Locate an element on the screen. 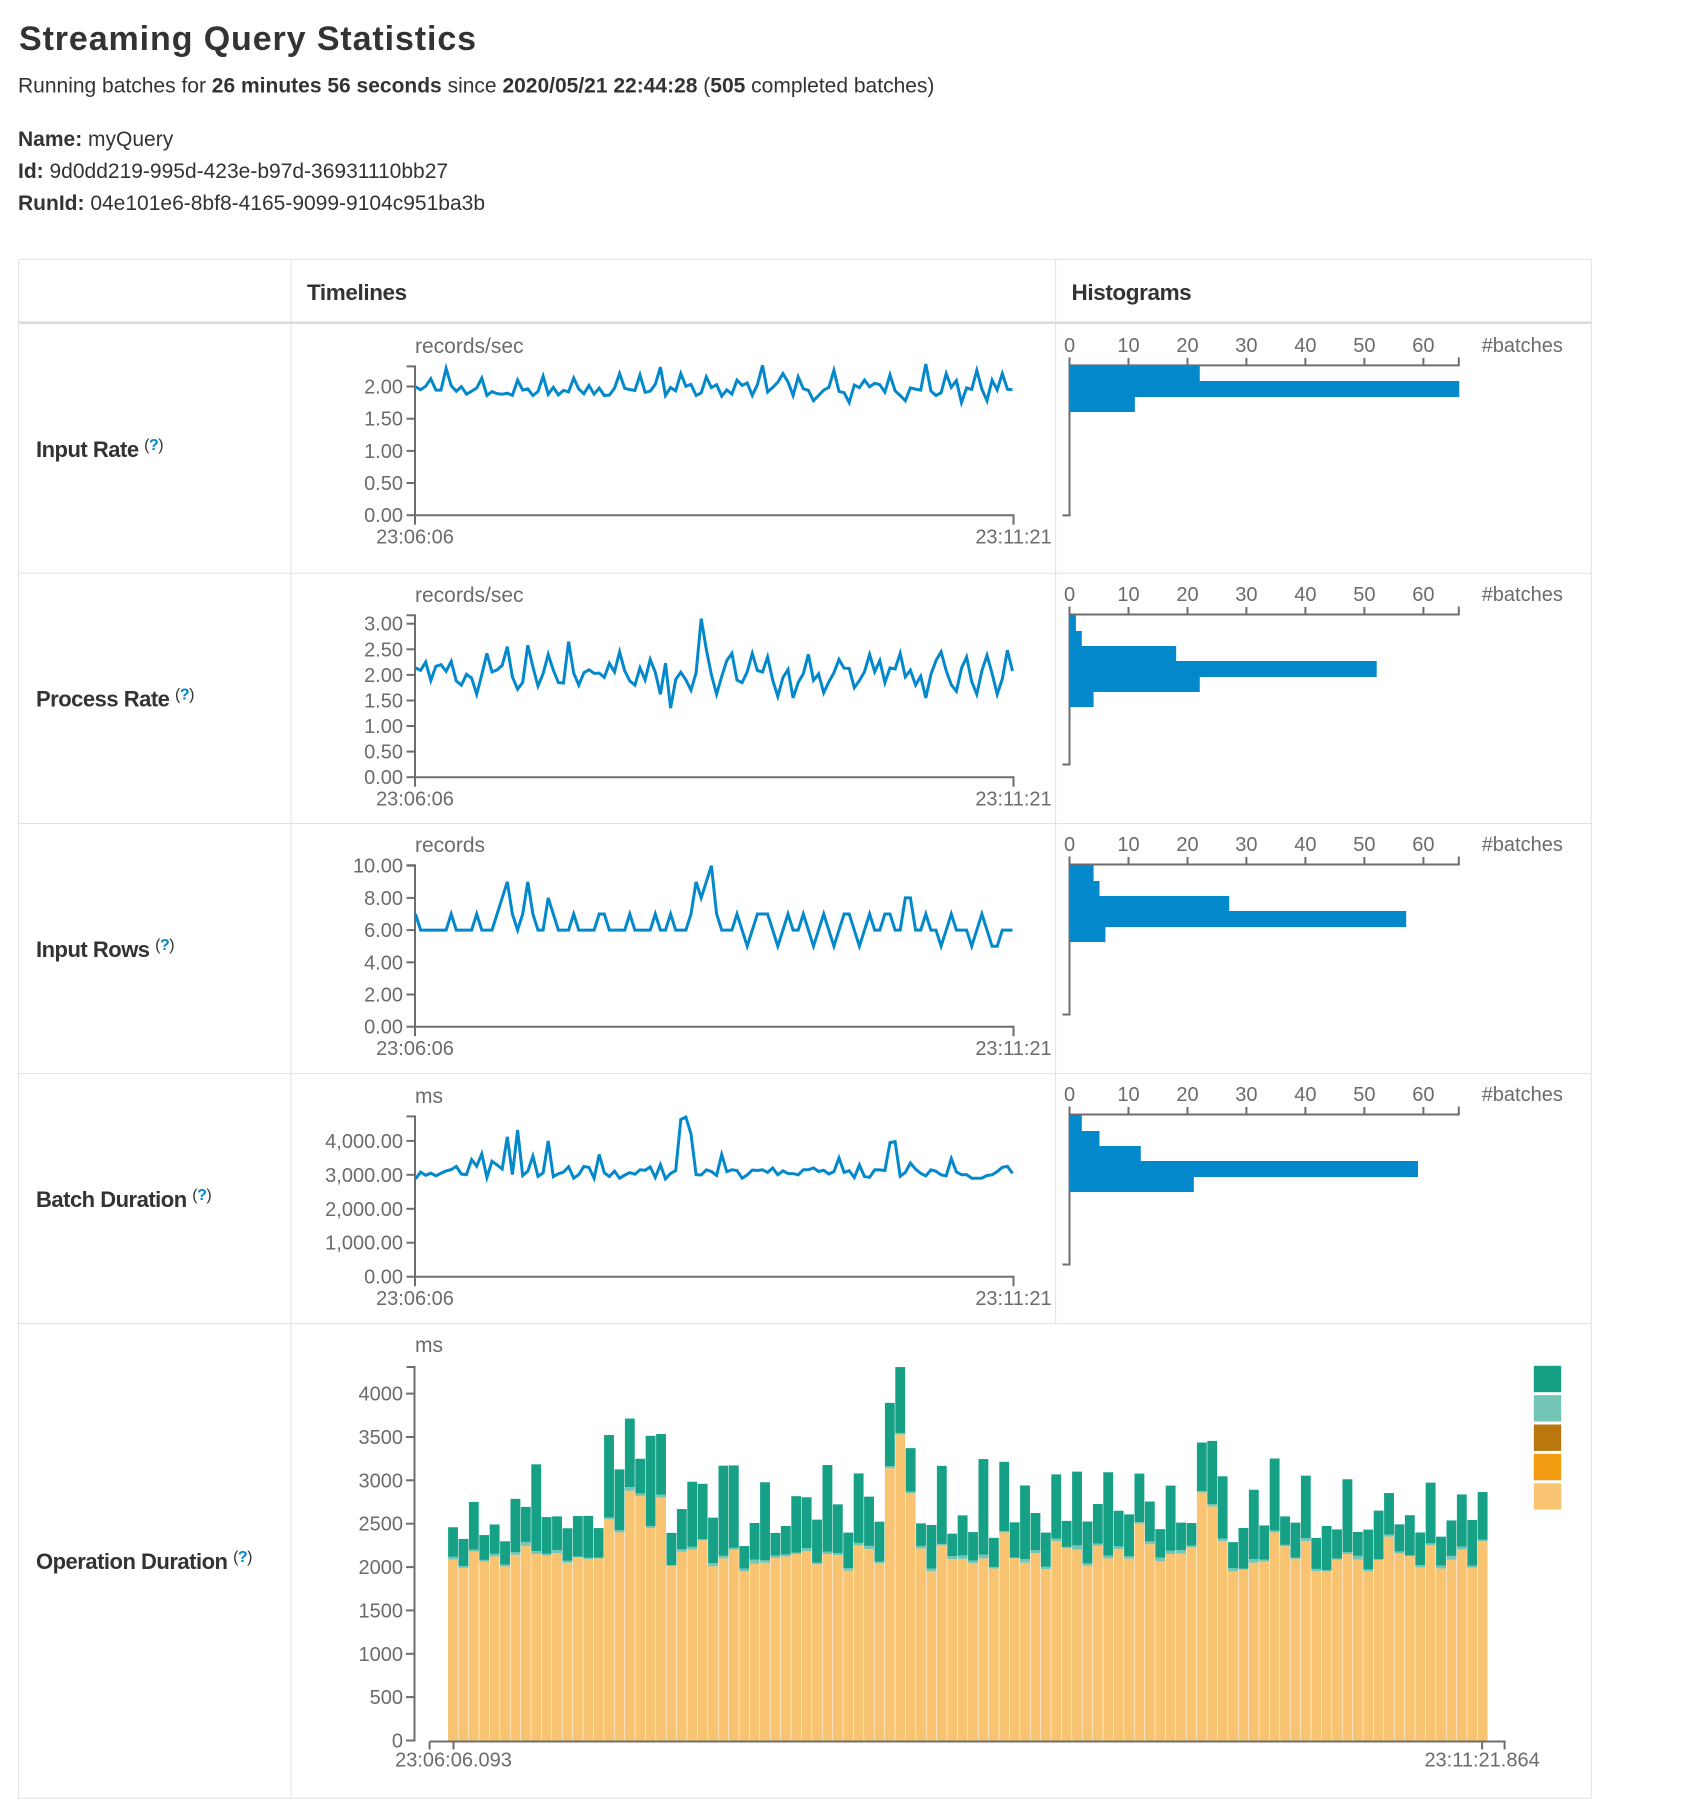 The width and height of the screenshot is (1693, 1820). svg-text: 500 is located at coordinates (386, 1698).